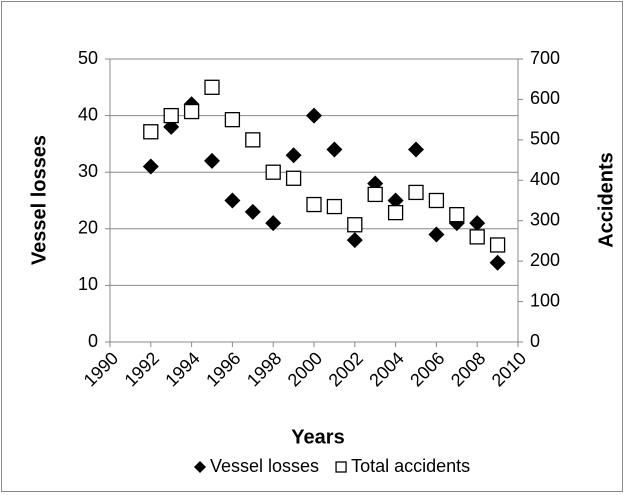 The image size is (625, 499). Describe the element at coordinates (264, 466) in the screenshot. I see `legend-label: Vessel losses` at that location.